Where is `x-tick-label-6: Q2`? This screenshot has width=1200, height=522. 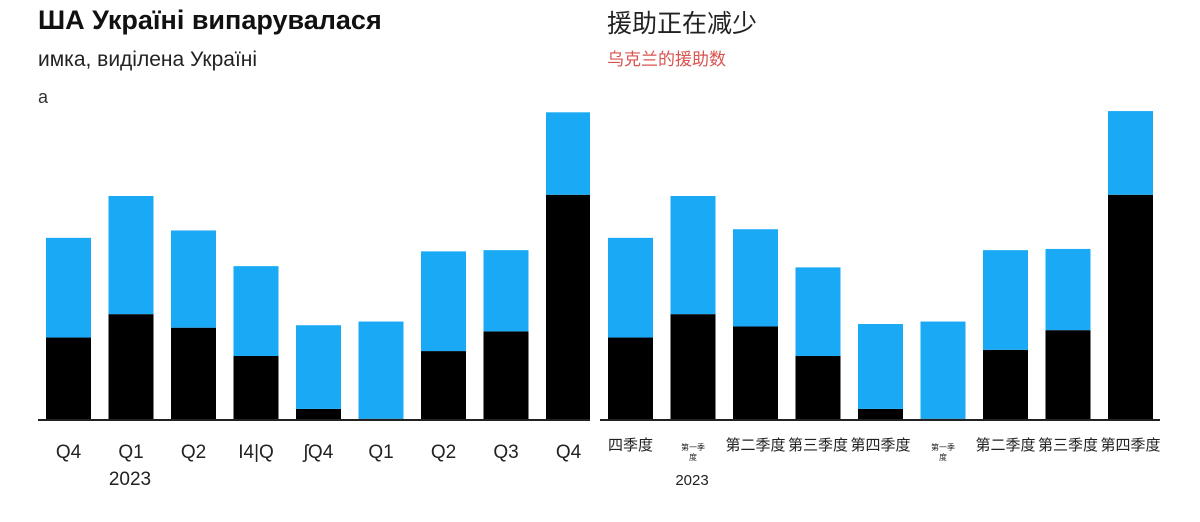 x-tick-label-6: Q2 is located at coordinates (443, 452).